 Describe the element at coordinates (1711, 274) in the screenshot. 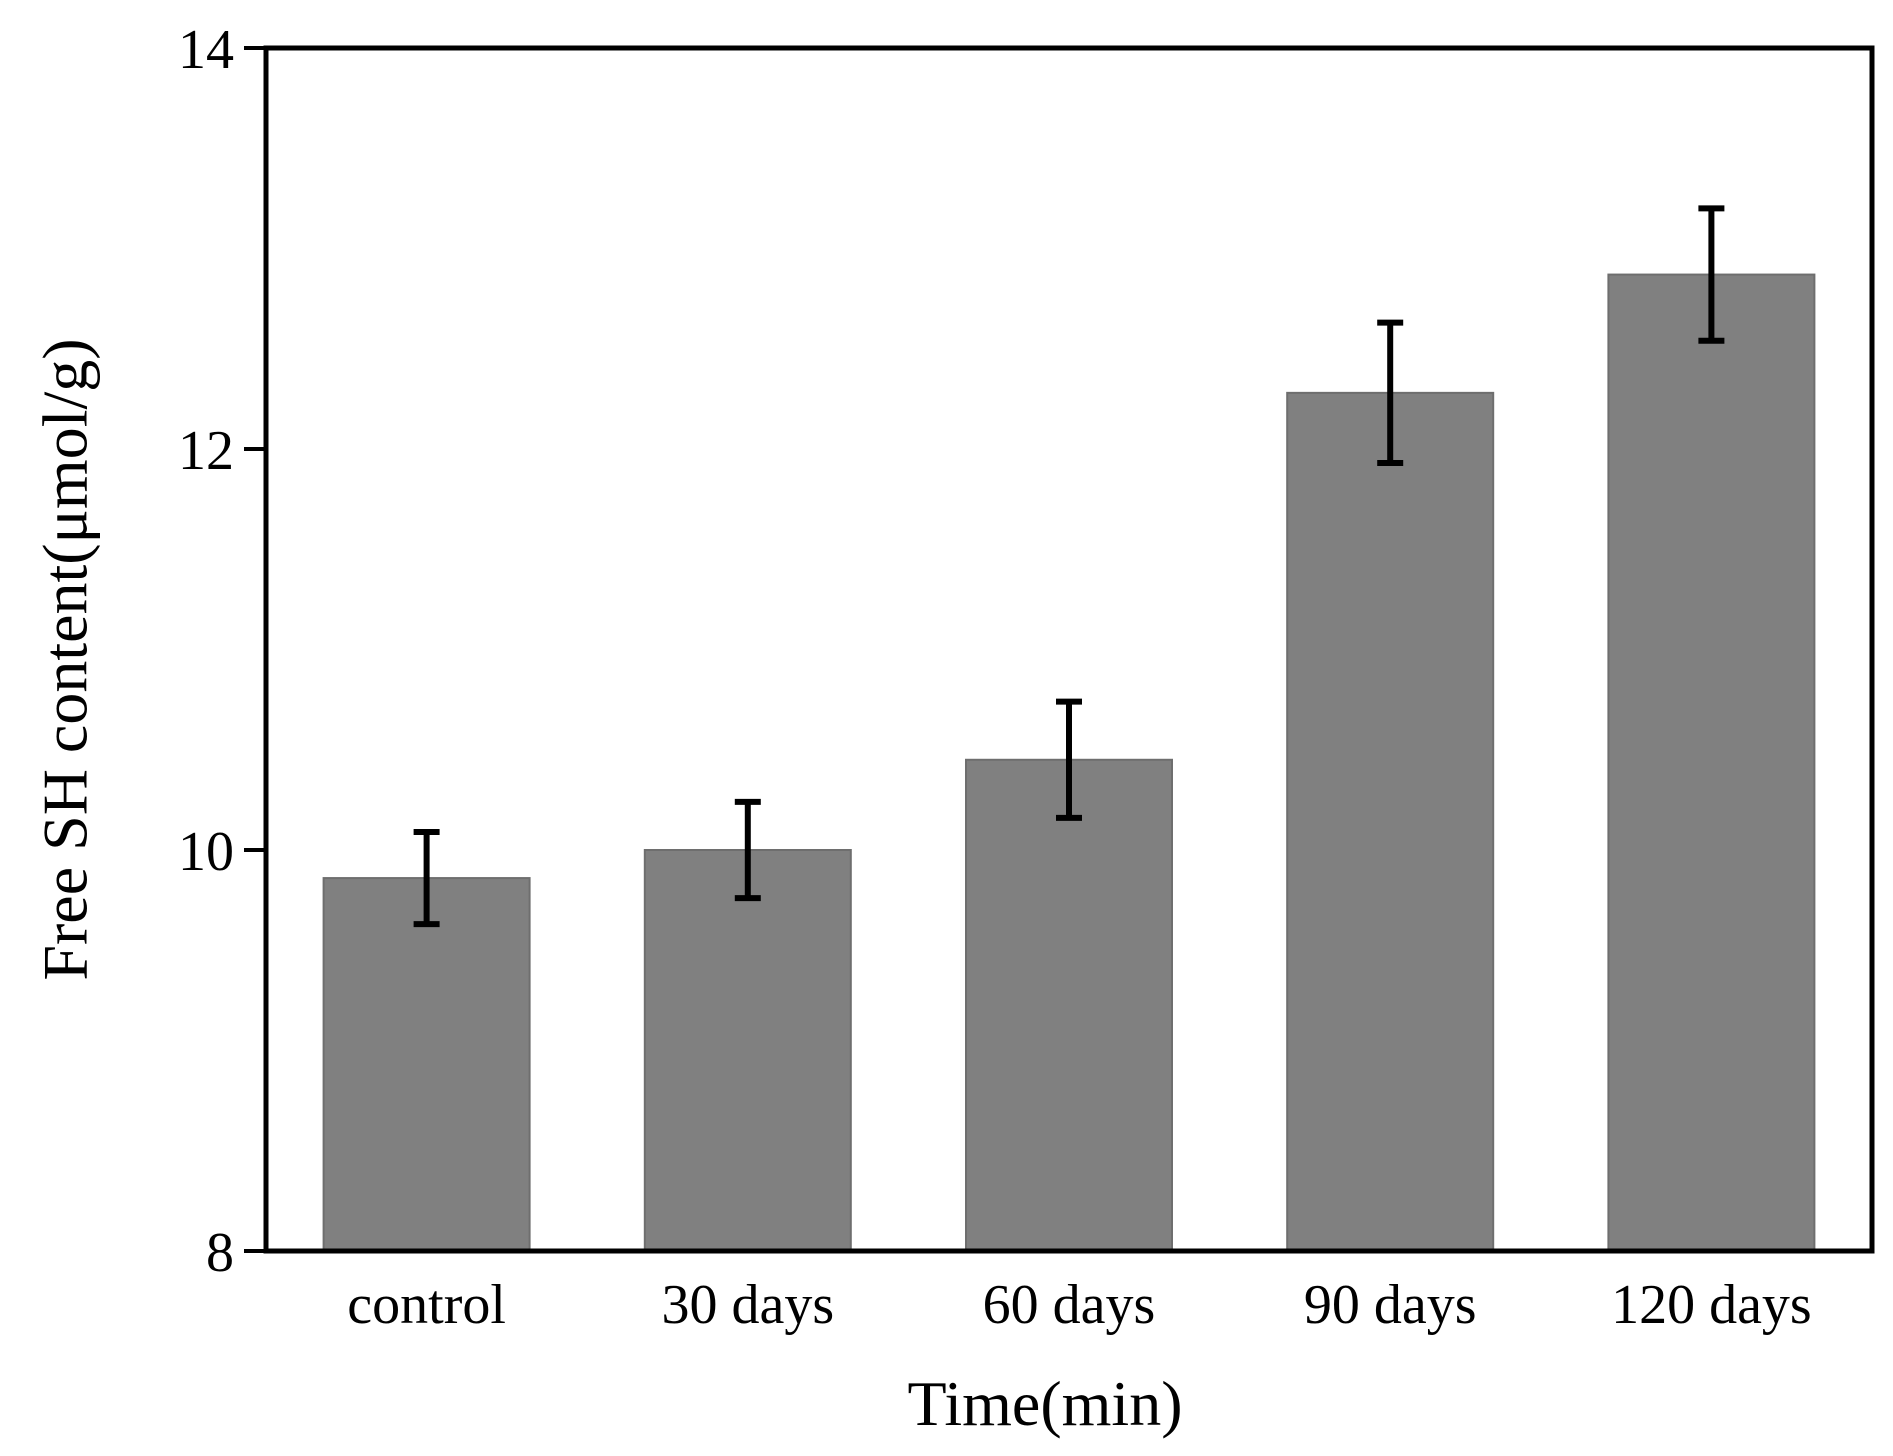

I see `error-bar-120-days` at that location.